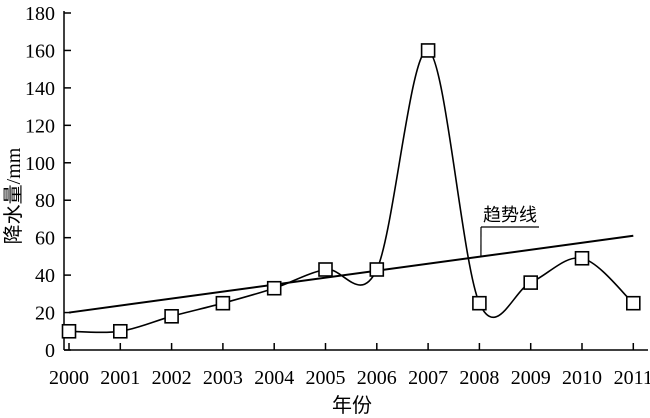  What do you see at coordinates (582, 378) in the screenshot?
I see `x-tick-label: 2010` at bounding box center [582, 378].